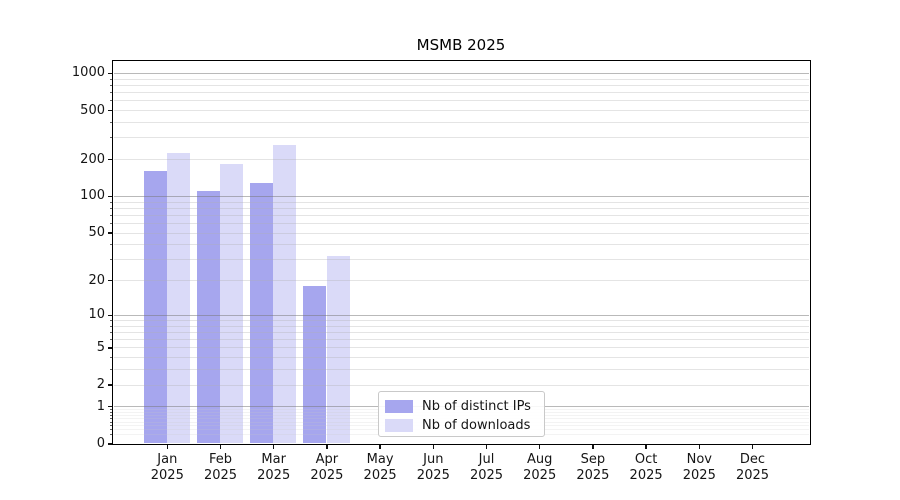 This screenshot has width=900, height=500. What do you see at coordinates (539, 459) in the screenshot?
I see `x-label-month: Aug` at bounding box center [539, 459].